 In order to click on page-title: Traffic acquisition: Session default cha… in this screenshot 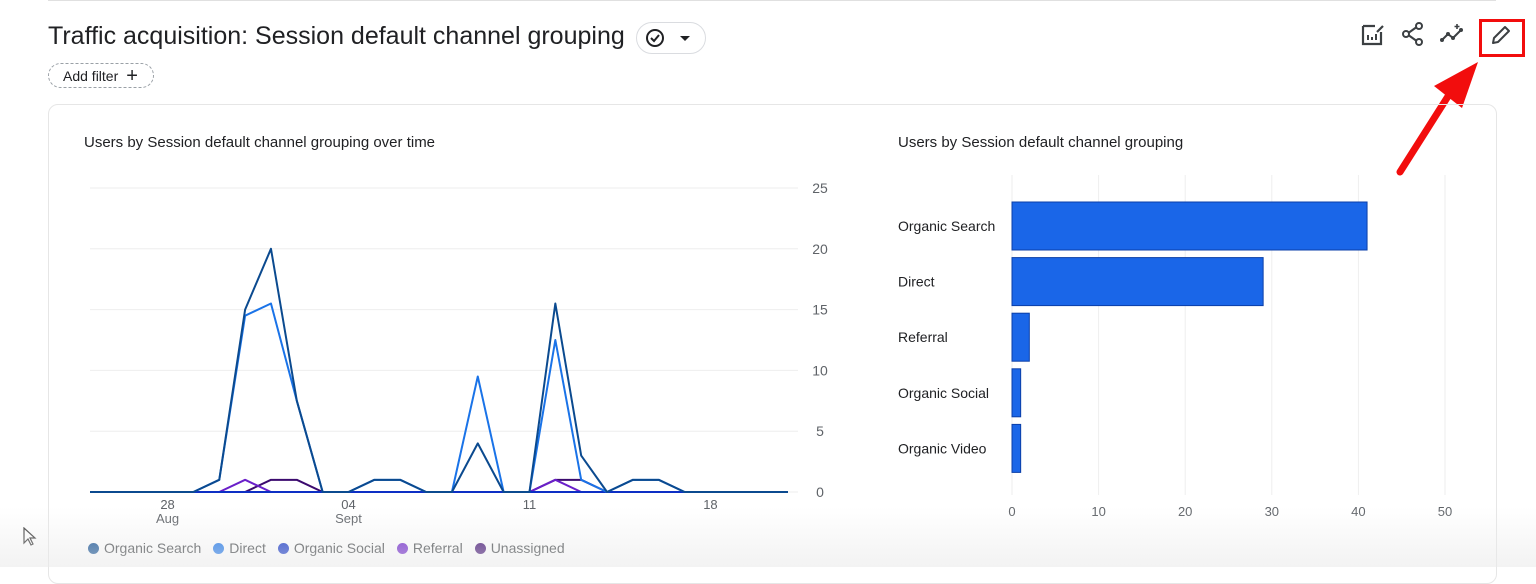, I will do `click(336, 36)`.